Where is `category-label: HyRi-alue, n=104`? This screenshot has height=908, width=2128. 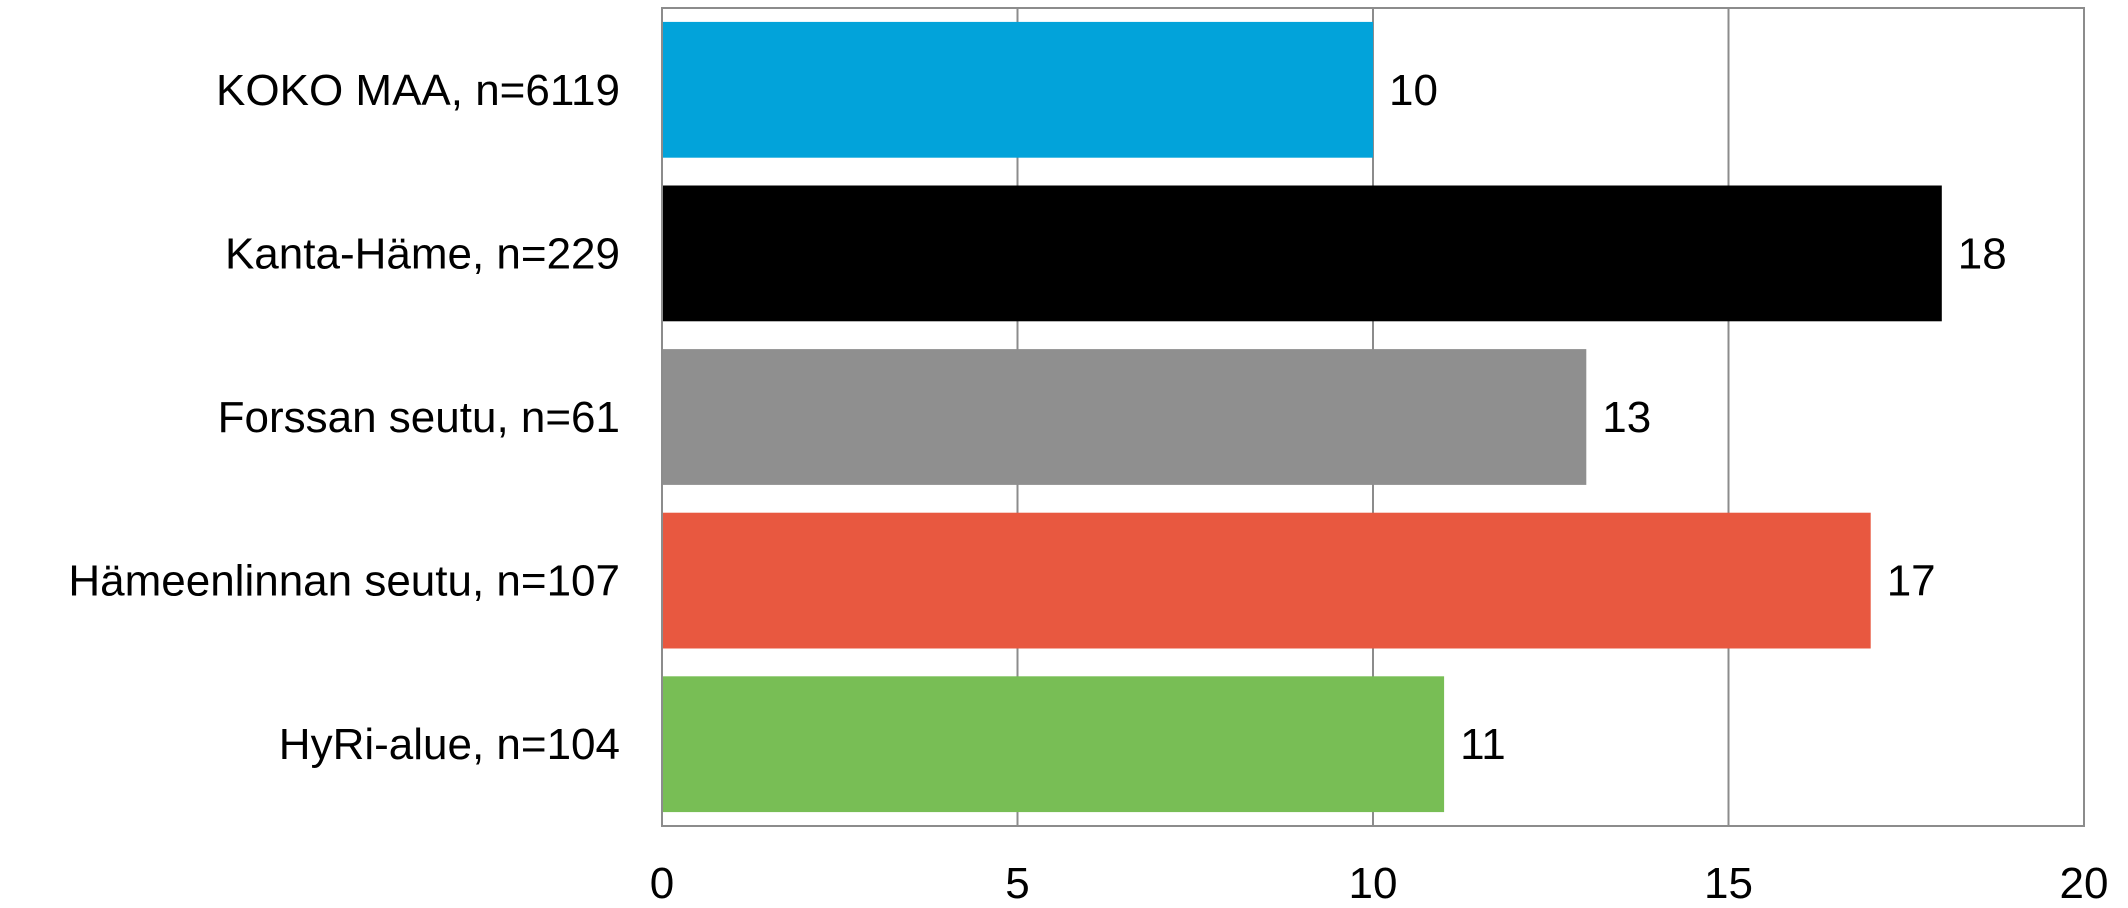
category-label: HyRi-alue, n=104 is located at coordinates (449, 744).